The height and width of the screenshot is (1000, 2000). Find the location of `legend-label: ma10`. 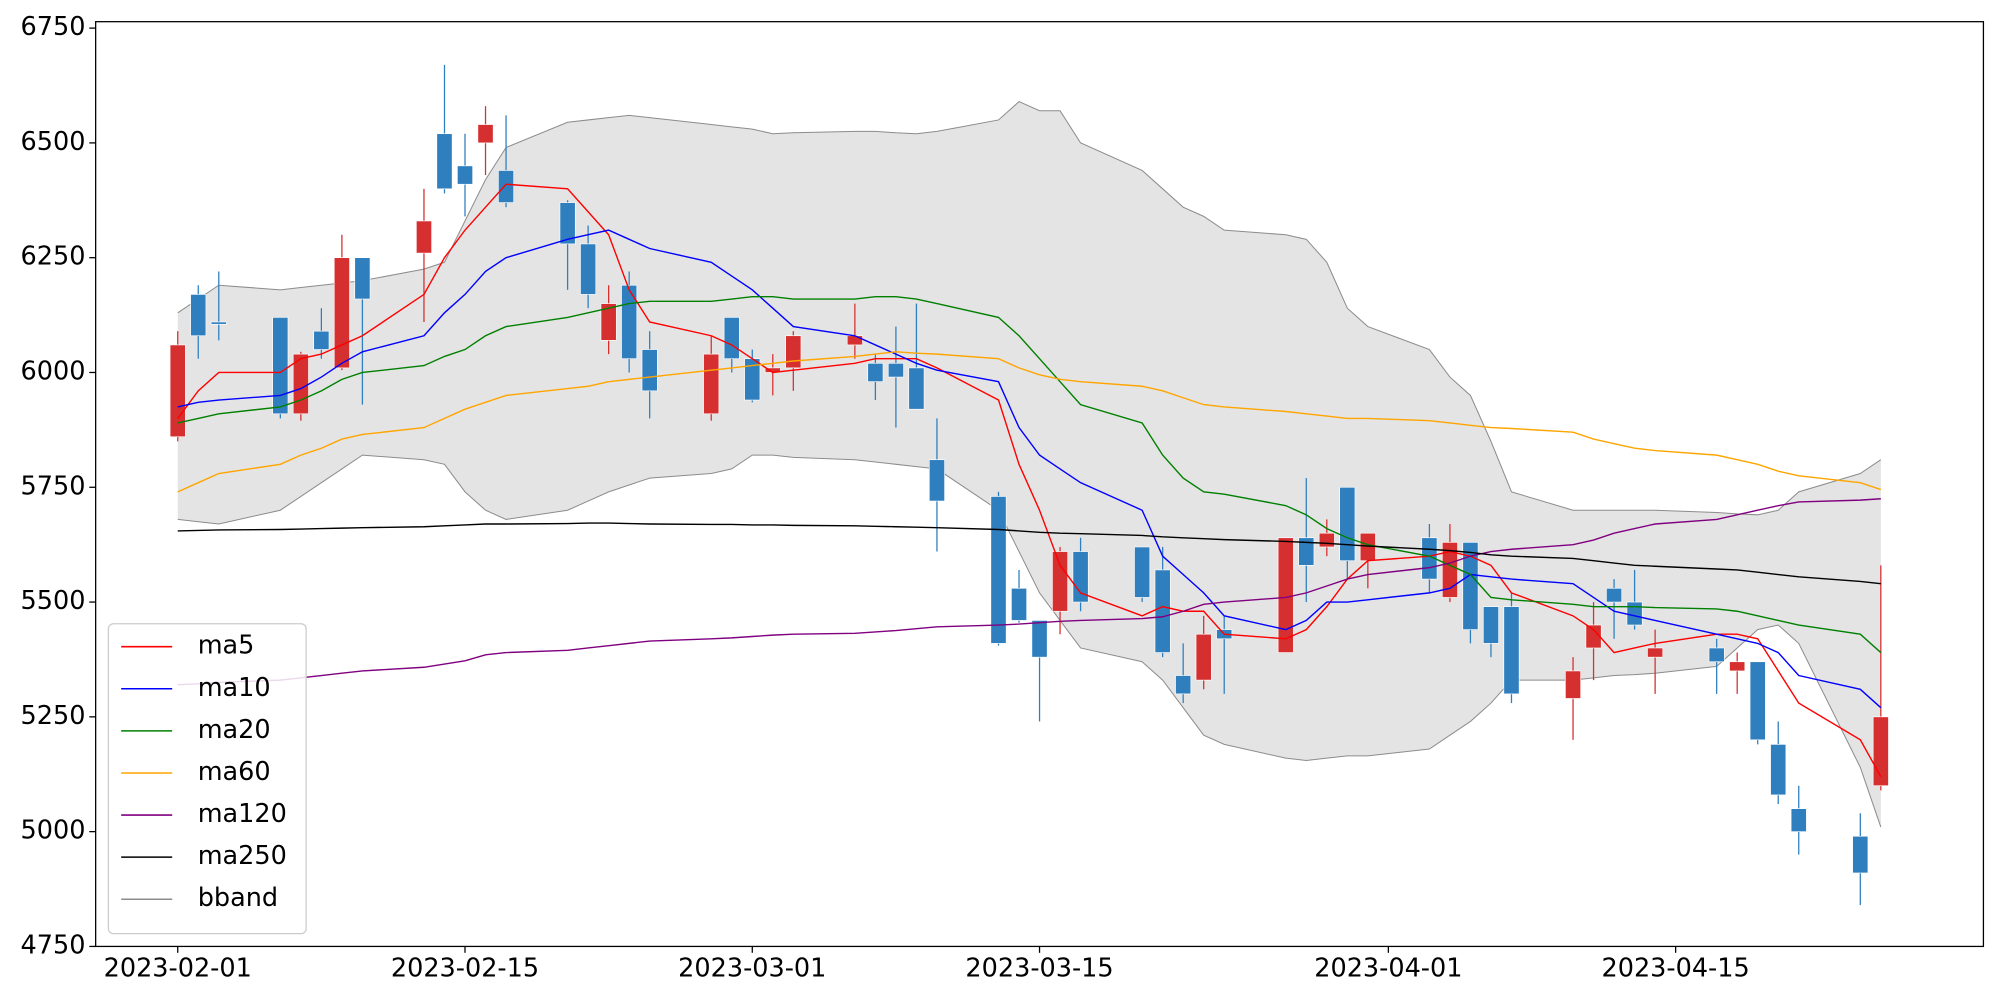

legend-label: ma10 is located at coordinates (234, 688).